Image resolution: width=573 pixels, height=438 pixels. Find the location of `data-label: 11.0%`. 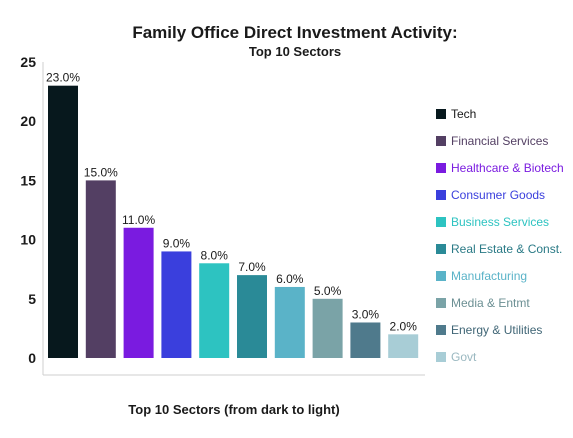

data-label: 11.0% is located at coordinates (138, 220).